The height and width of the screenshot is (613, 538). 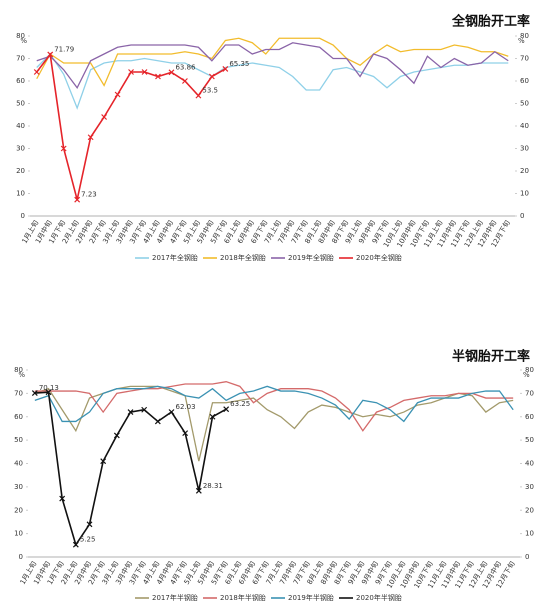 I want to click on legend-label: 2020年半钢胎, so click(x=379, y=597).